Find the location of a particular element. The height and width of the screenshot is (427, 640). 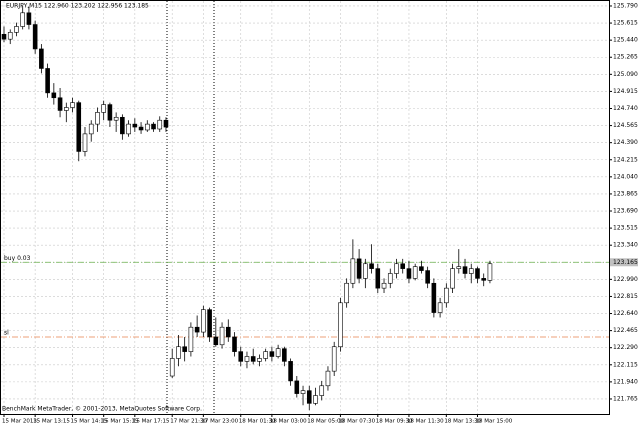

x-tick-label: 15 Mar 2013 is located at coordinates (19, 422).